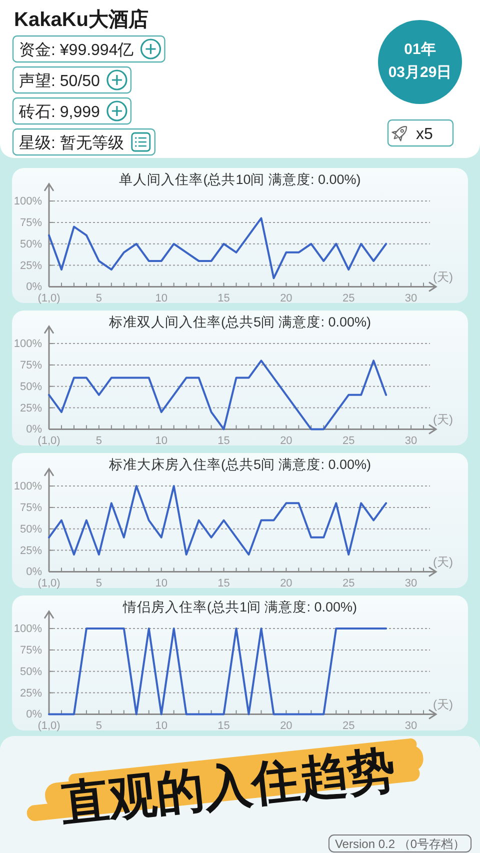 The height and width of the screenshot is (853, 480). What do you see at coordinates (227, 788) in the screenshot?
I see `text: 直观的入住趋势` at bounding box center [227, 788].